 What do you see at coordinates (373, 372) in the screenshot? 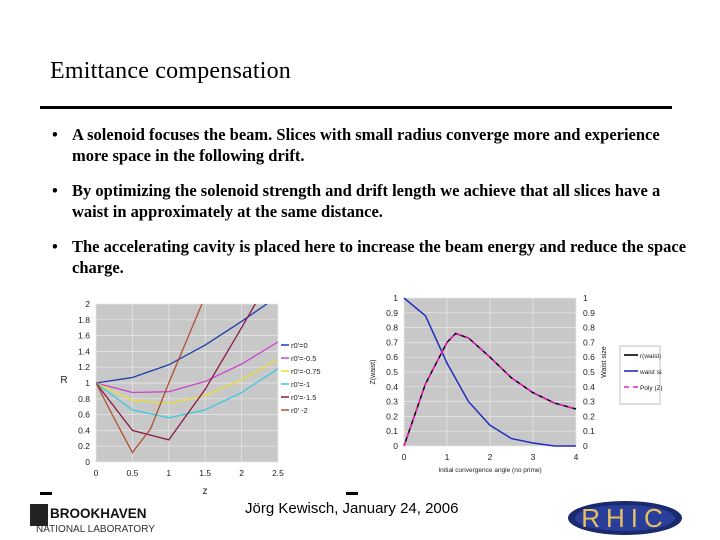
I see `y-axis-label: Z(waist)` at bounding box center [373, 372].